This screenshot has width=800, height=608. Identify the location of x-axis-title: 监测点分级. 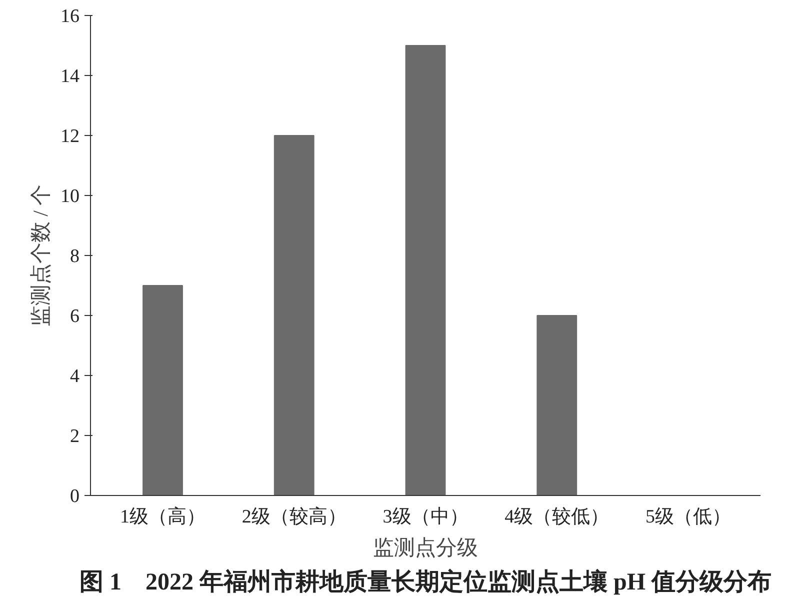
(425, 548).